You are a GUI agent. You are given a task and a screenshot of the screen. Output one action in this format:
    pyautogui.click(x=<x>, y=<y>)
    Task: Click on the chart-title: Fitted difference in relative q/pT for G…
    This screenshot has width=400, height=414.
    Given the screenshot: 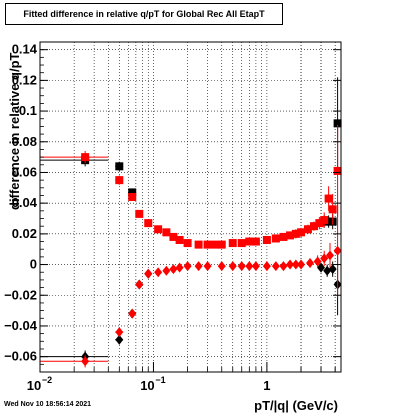 What is the action you would take?
    pyautogui.click(x=144, y=14)
    